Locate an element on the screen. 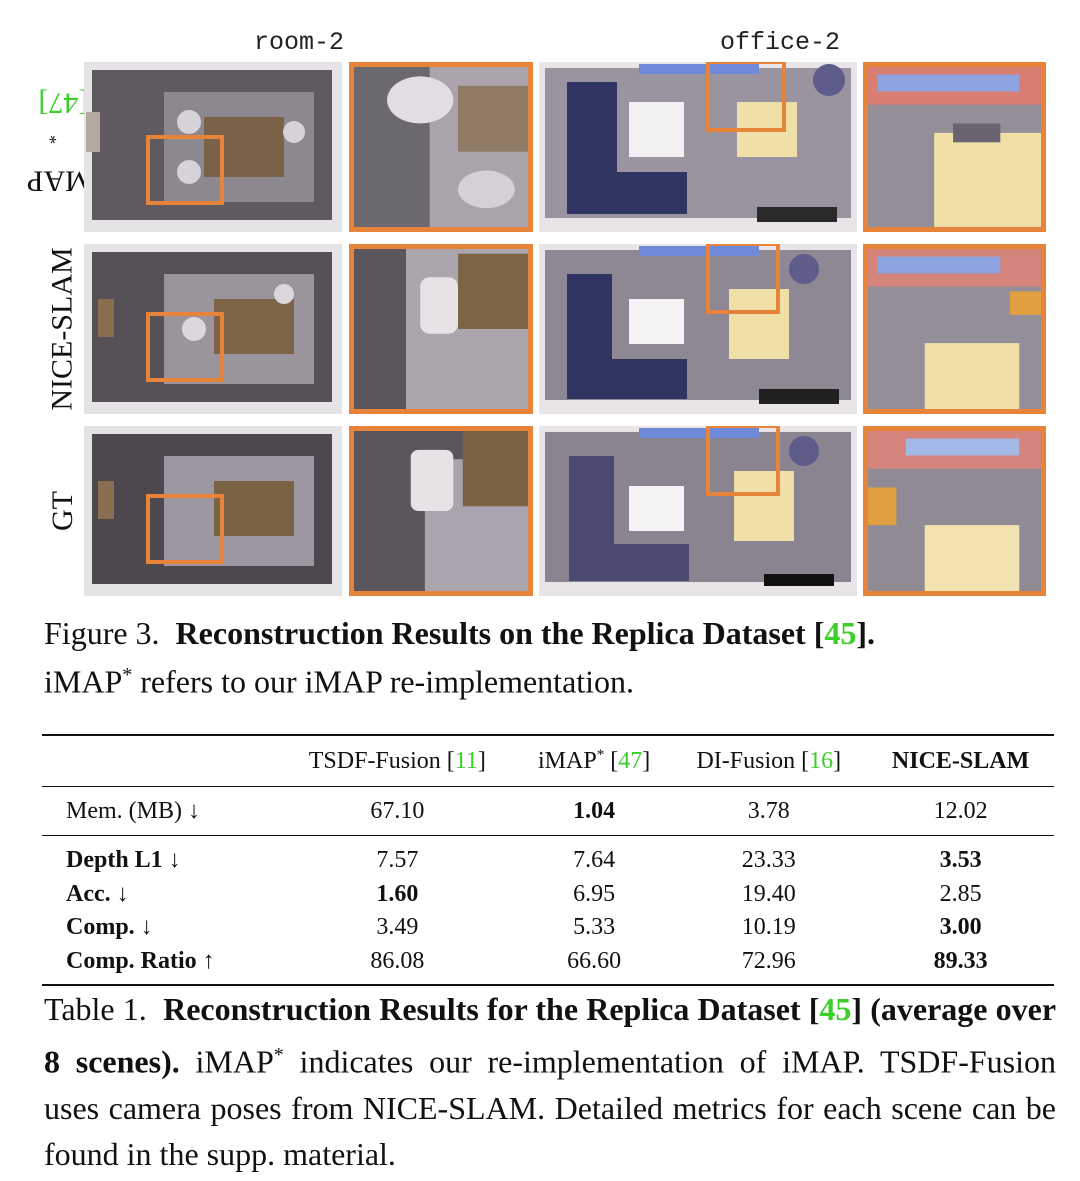 The image size is (1080, 1181). col-imap: iMAP* [47] is located at coordinates (594, 760).